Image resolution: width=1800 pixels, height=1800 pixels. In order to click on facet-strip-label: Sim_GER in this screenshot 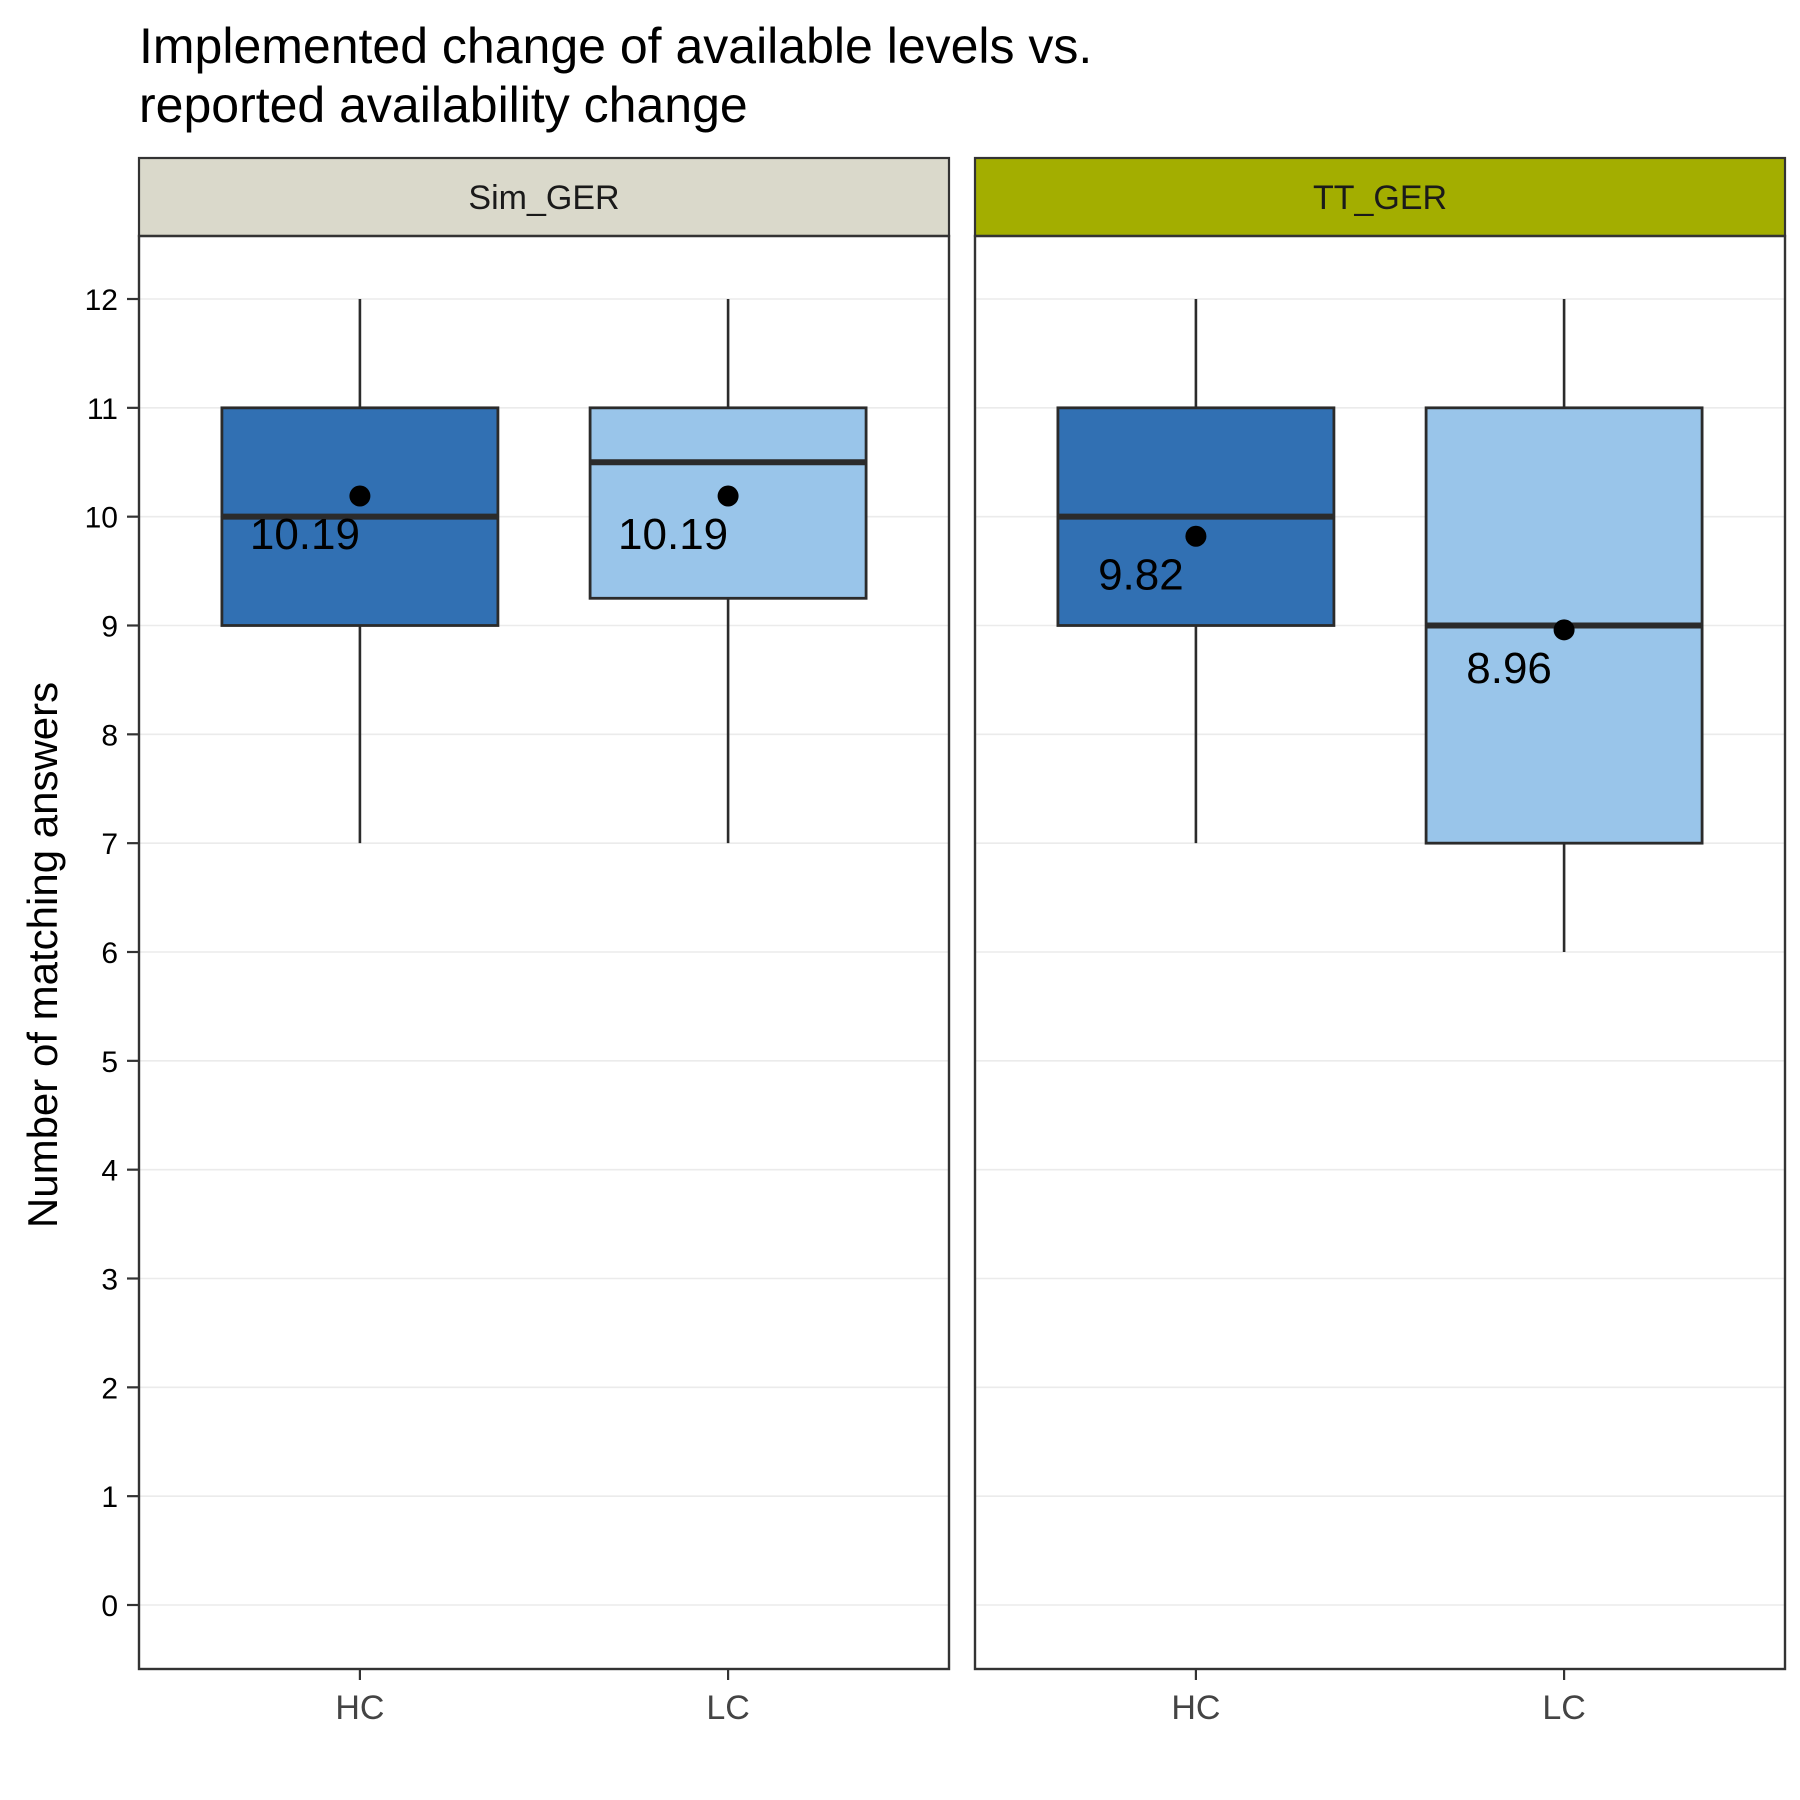, I will do `click(543, 198)`.